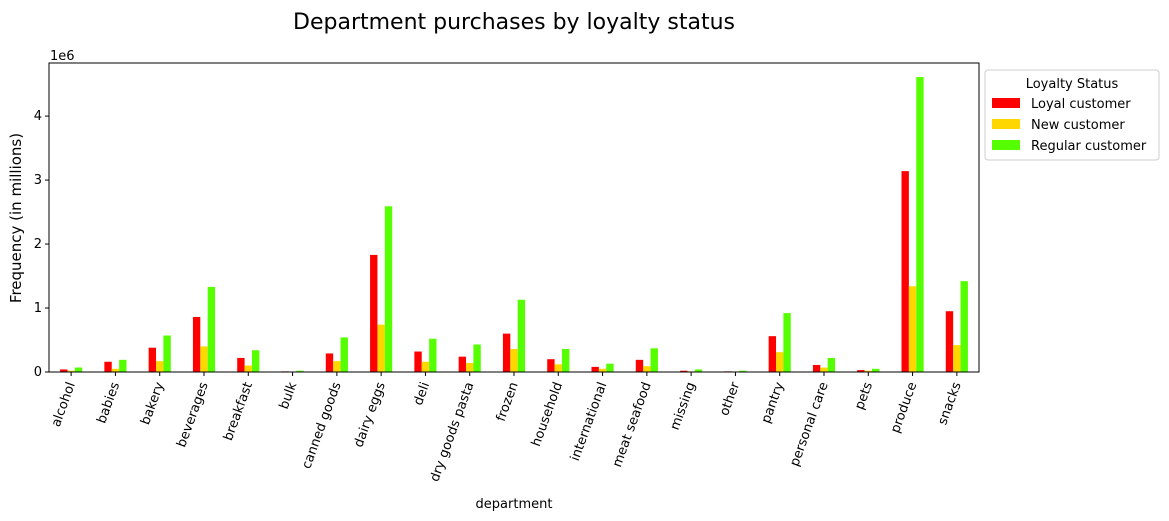  Describe the element at coordinates (38, 116) in the screenshot. I see `y-tick-label: 4` at that location.